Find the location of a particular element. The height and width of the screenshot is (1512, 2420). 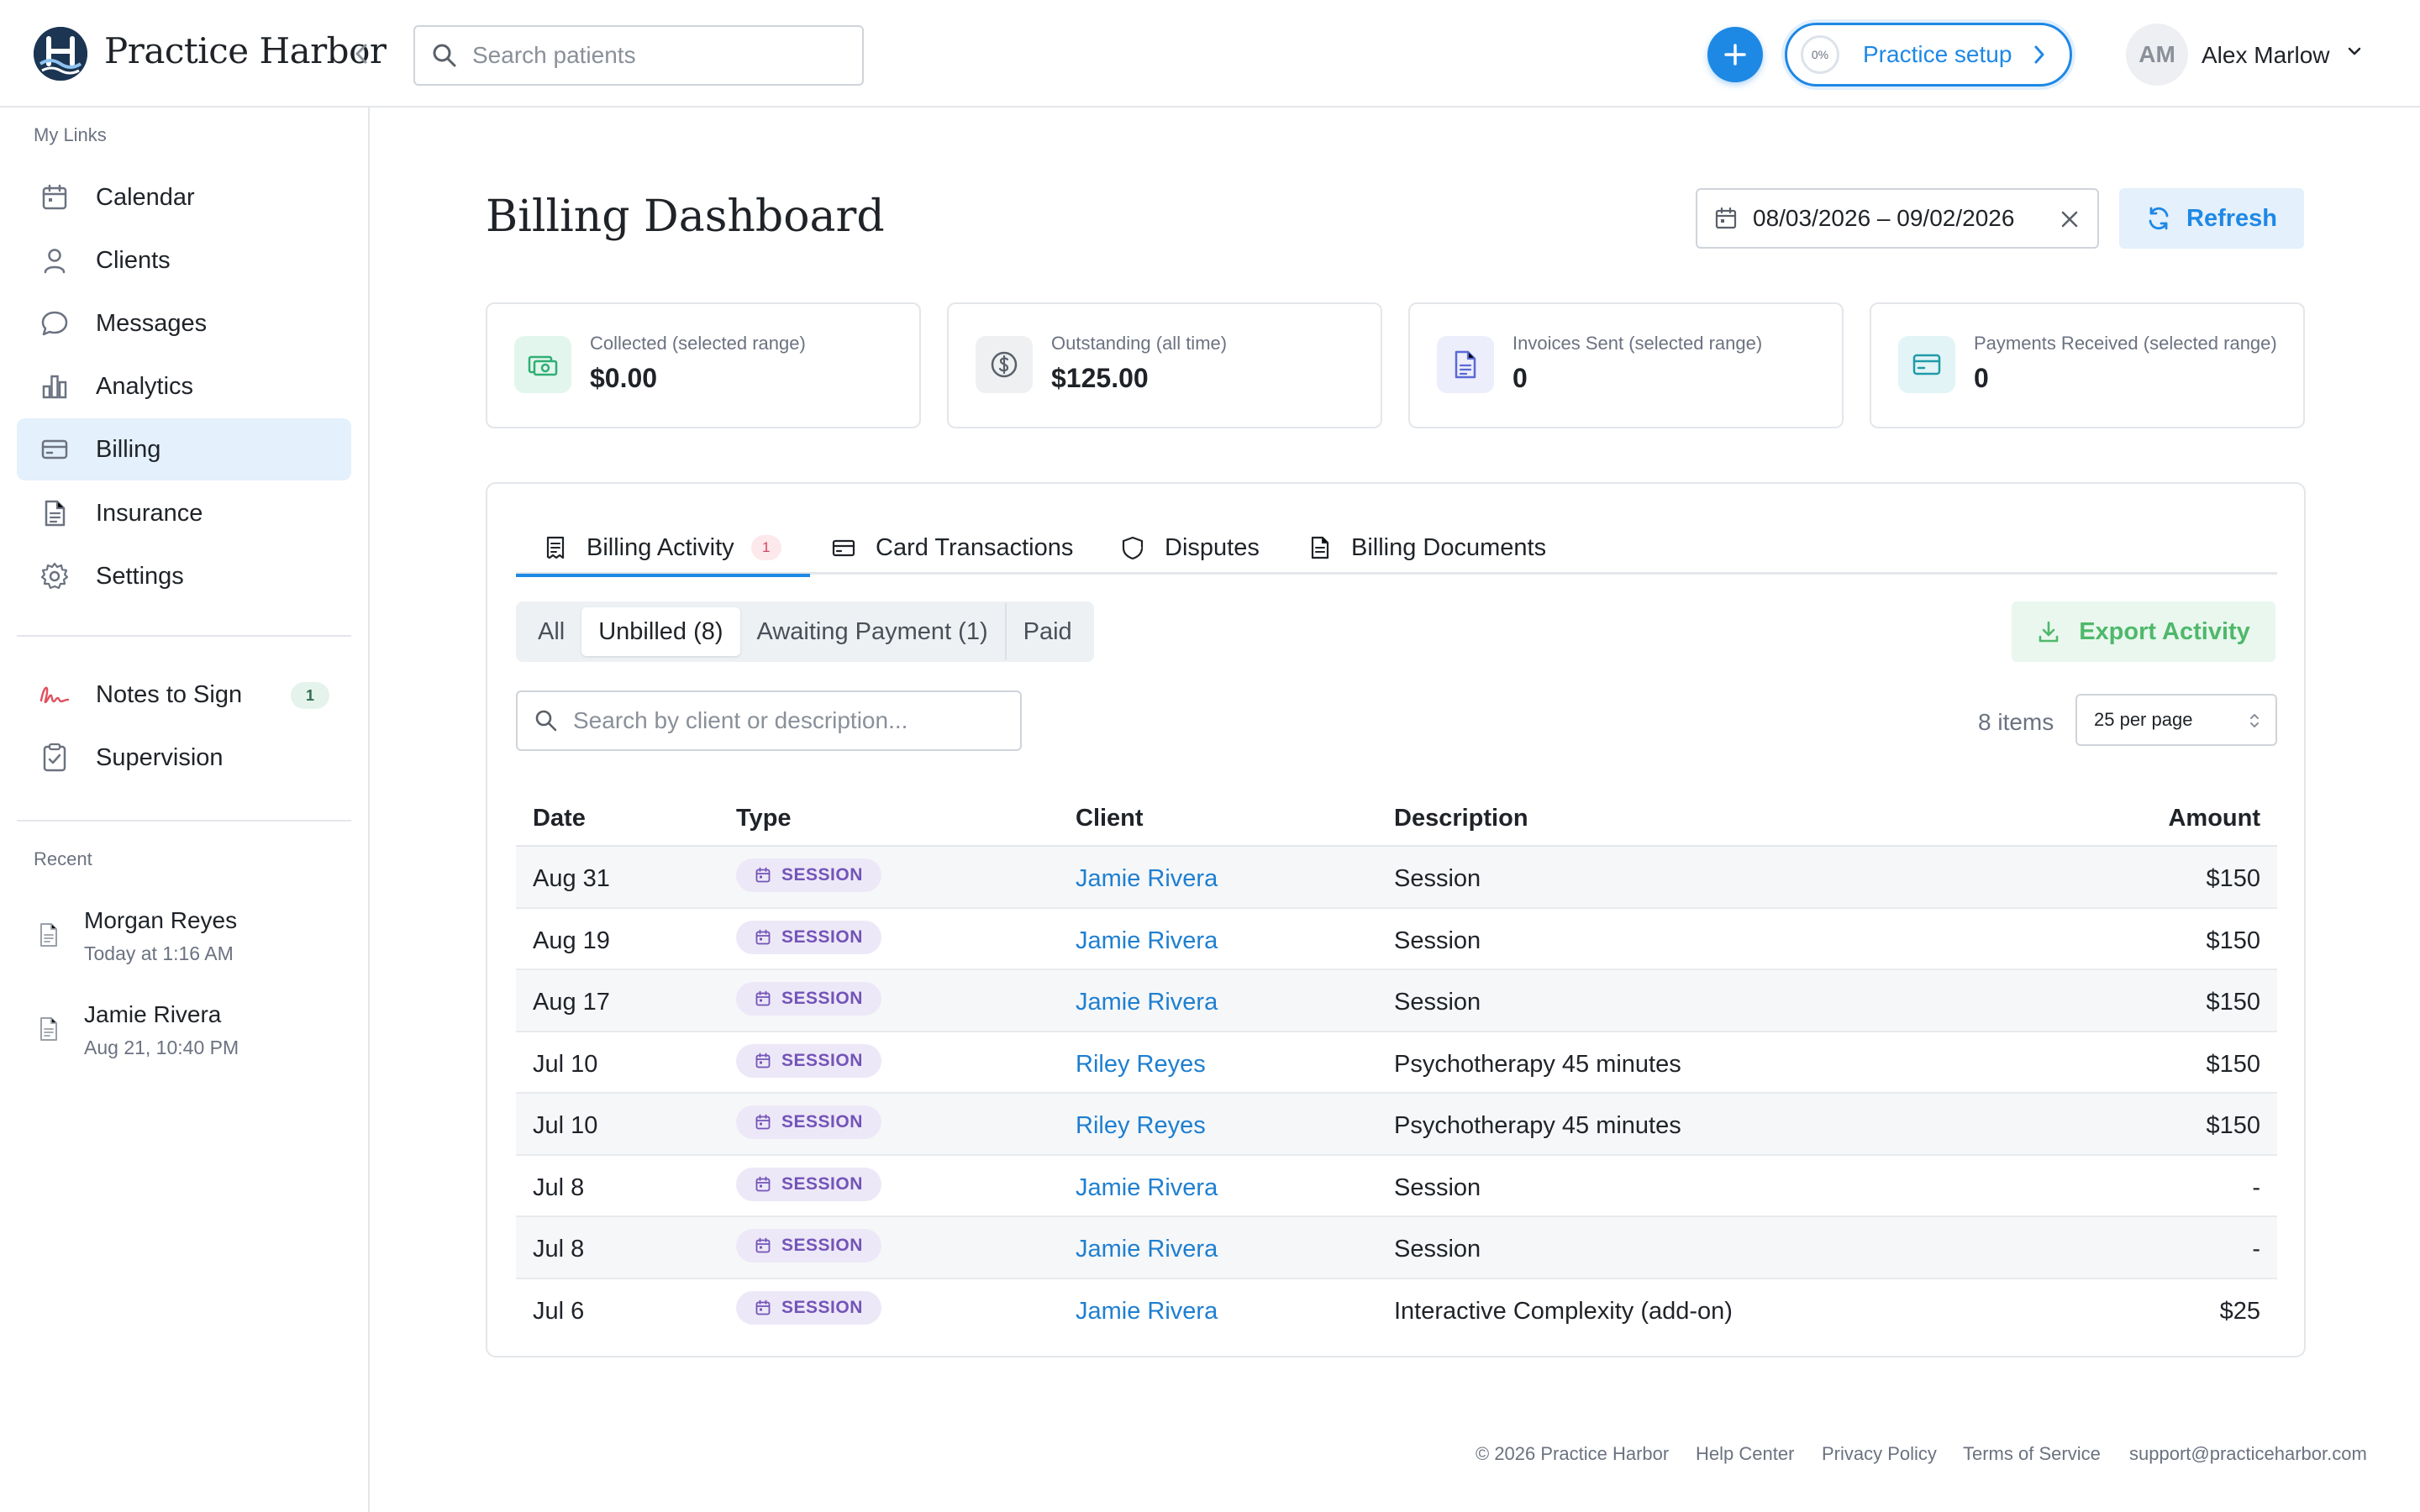

patient-search-box is located at coordinates (638, 55).